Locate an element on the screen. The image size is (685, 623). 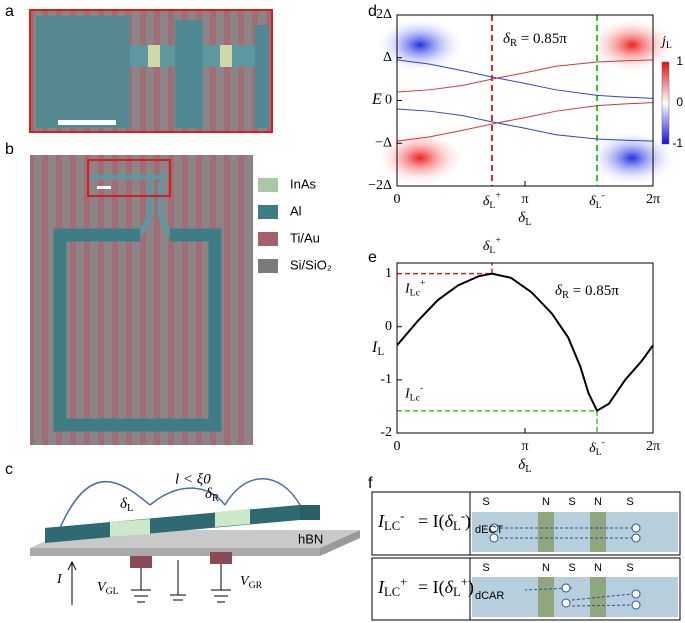
current-density-map is located at coordinates (526, 101).